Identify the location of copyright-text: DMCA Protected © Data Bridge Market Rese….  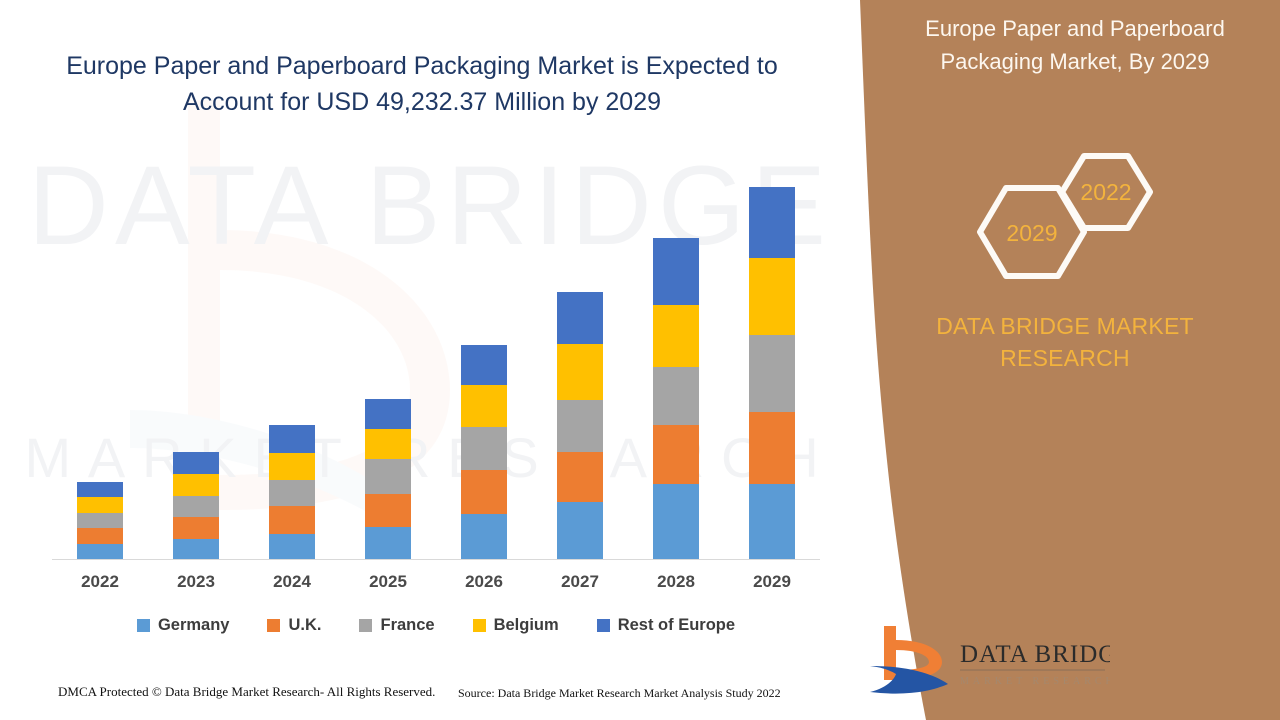
(247, 691).